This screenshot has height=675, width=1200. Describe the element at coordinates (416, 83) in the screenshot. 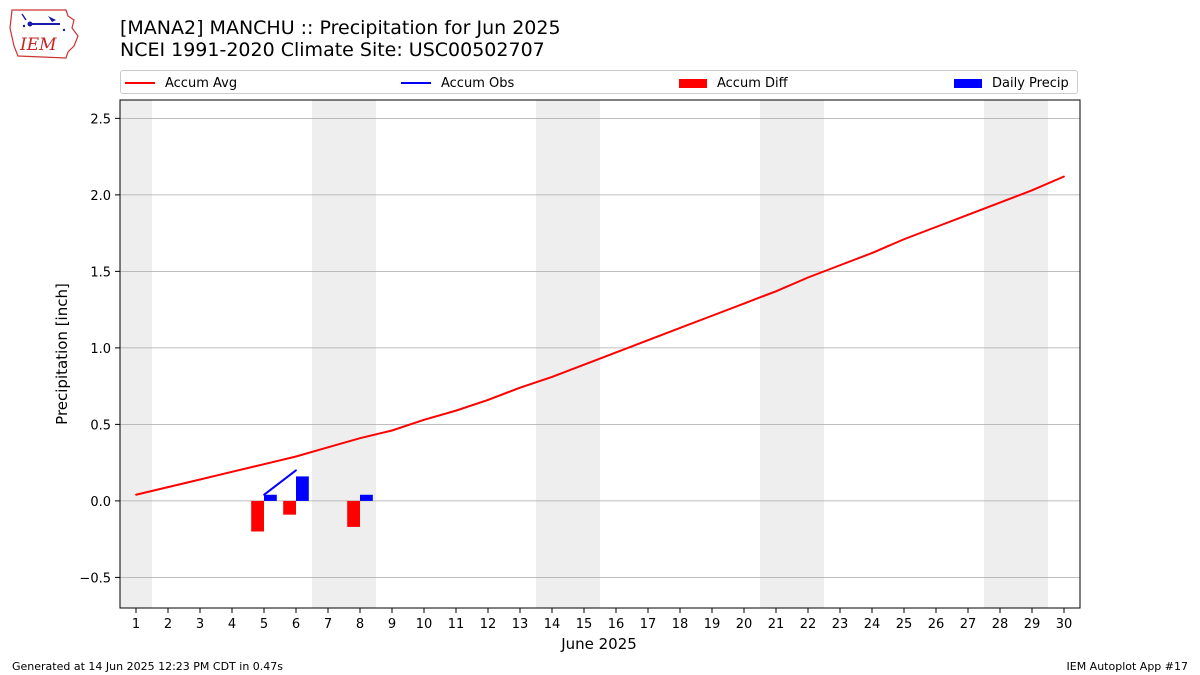

I see `legend-swatch-accum-obs` at that location.